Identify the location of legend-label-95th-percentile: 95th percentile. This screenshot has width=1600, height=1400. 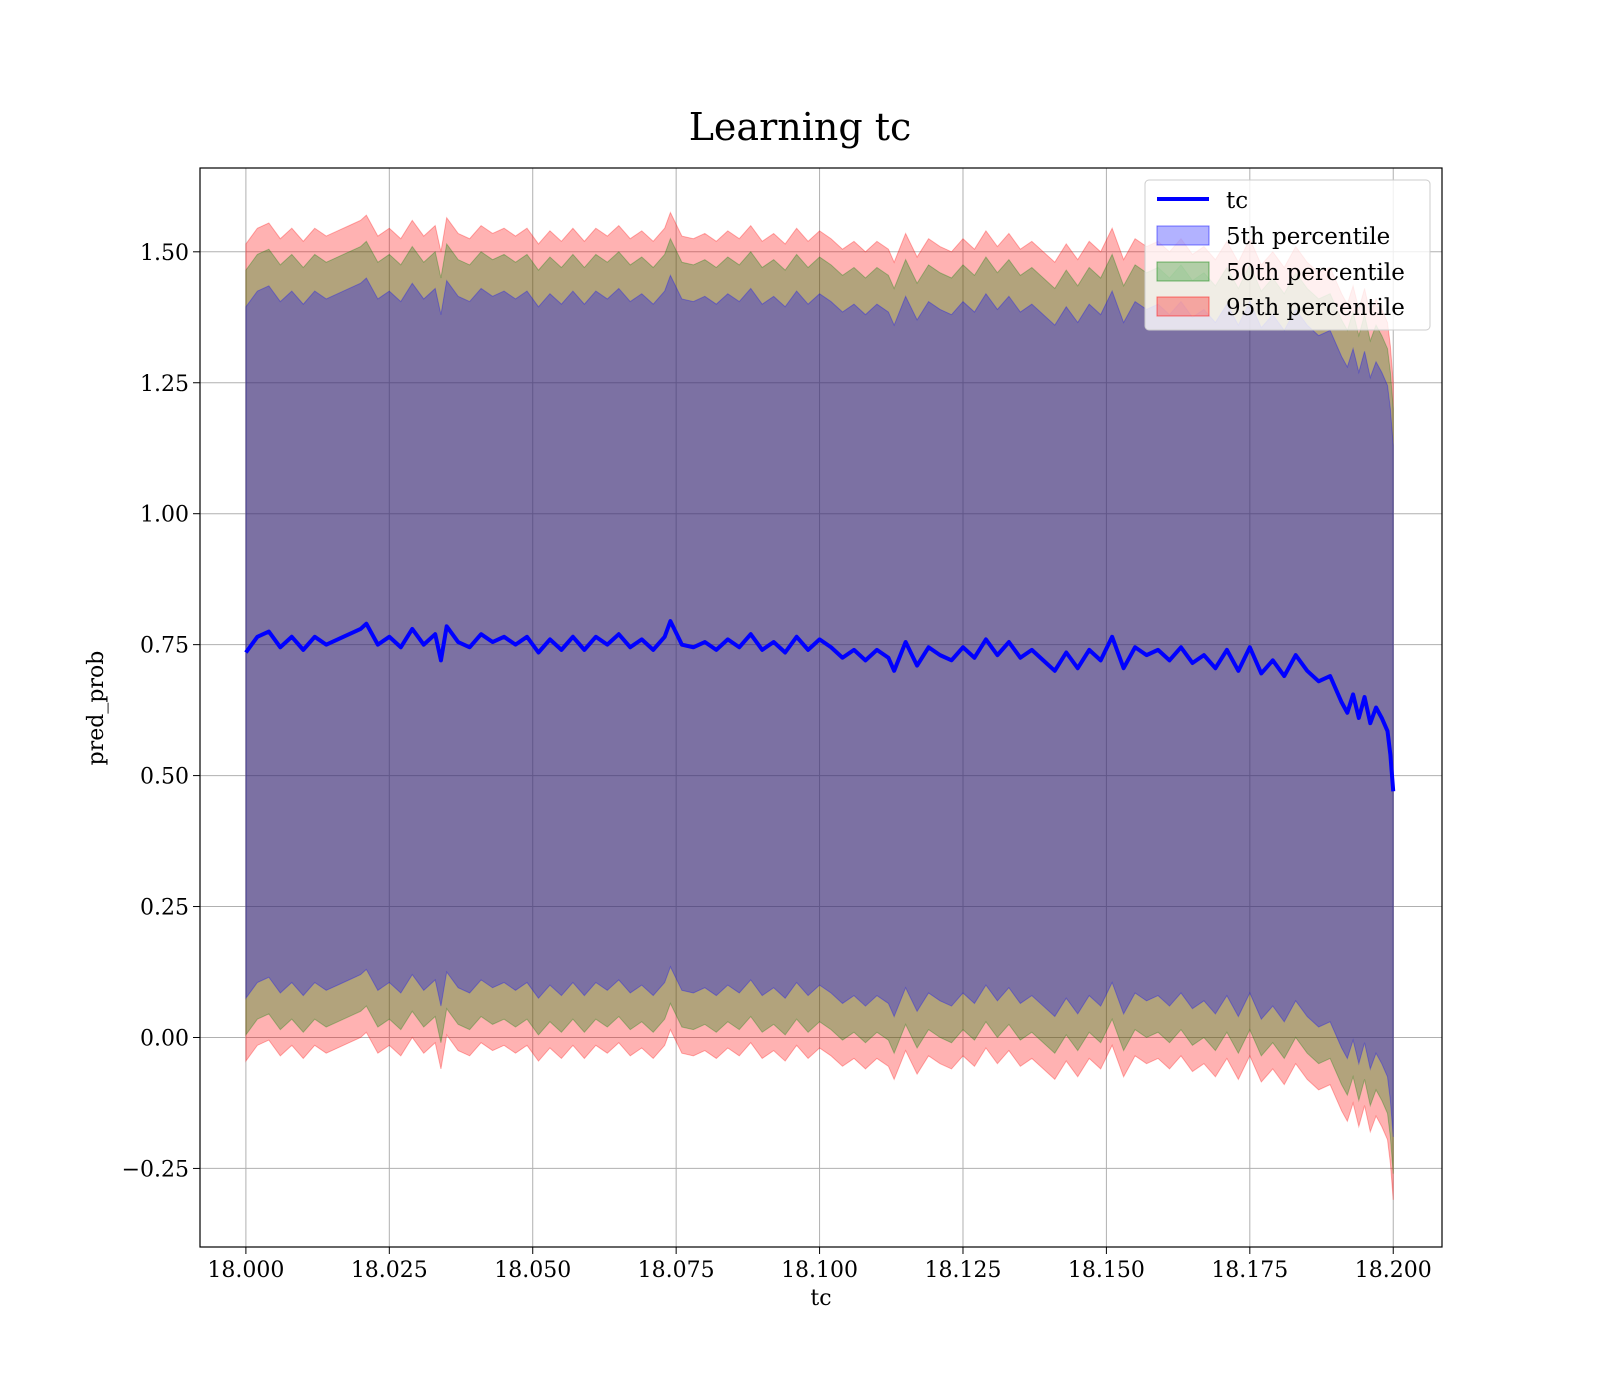
(1315, 308).